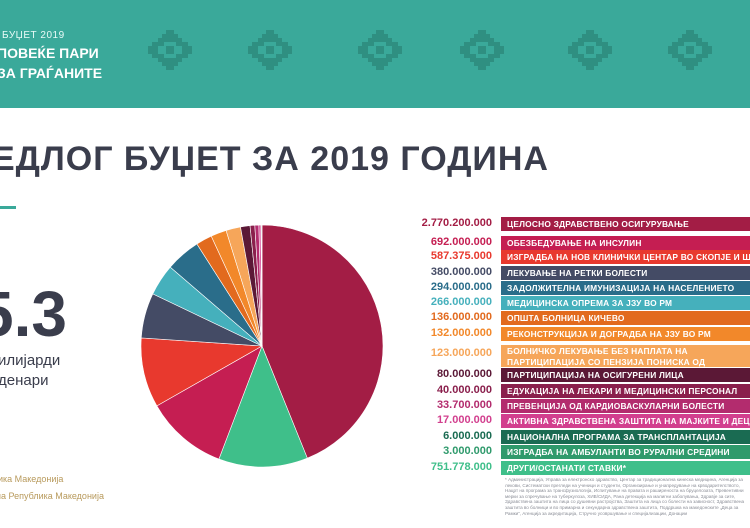  Describe the element at coordinates (625, 452) in the screenshot. I see `legend-label: ИЗГРАДБА НА АМБУЛАНТИ ВО РУРАЛНИ СРЕДИНИ` at that location.